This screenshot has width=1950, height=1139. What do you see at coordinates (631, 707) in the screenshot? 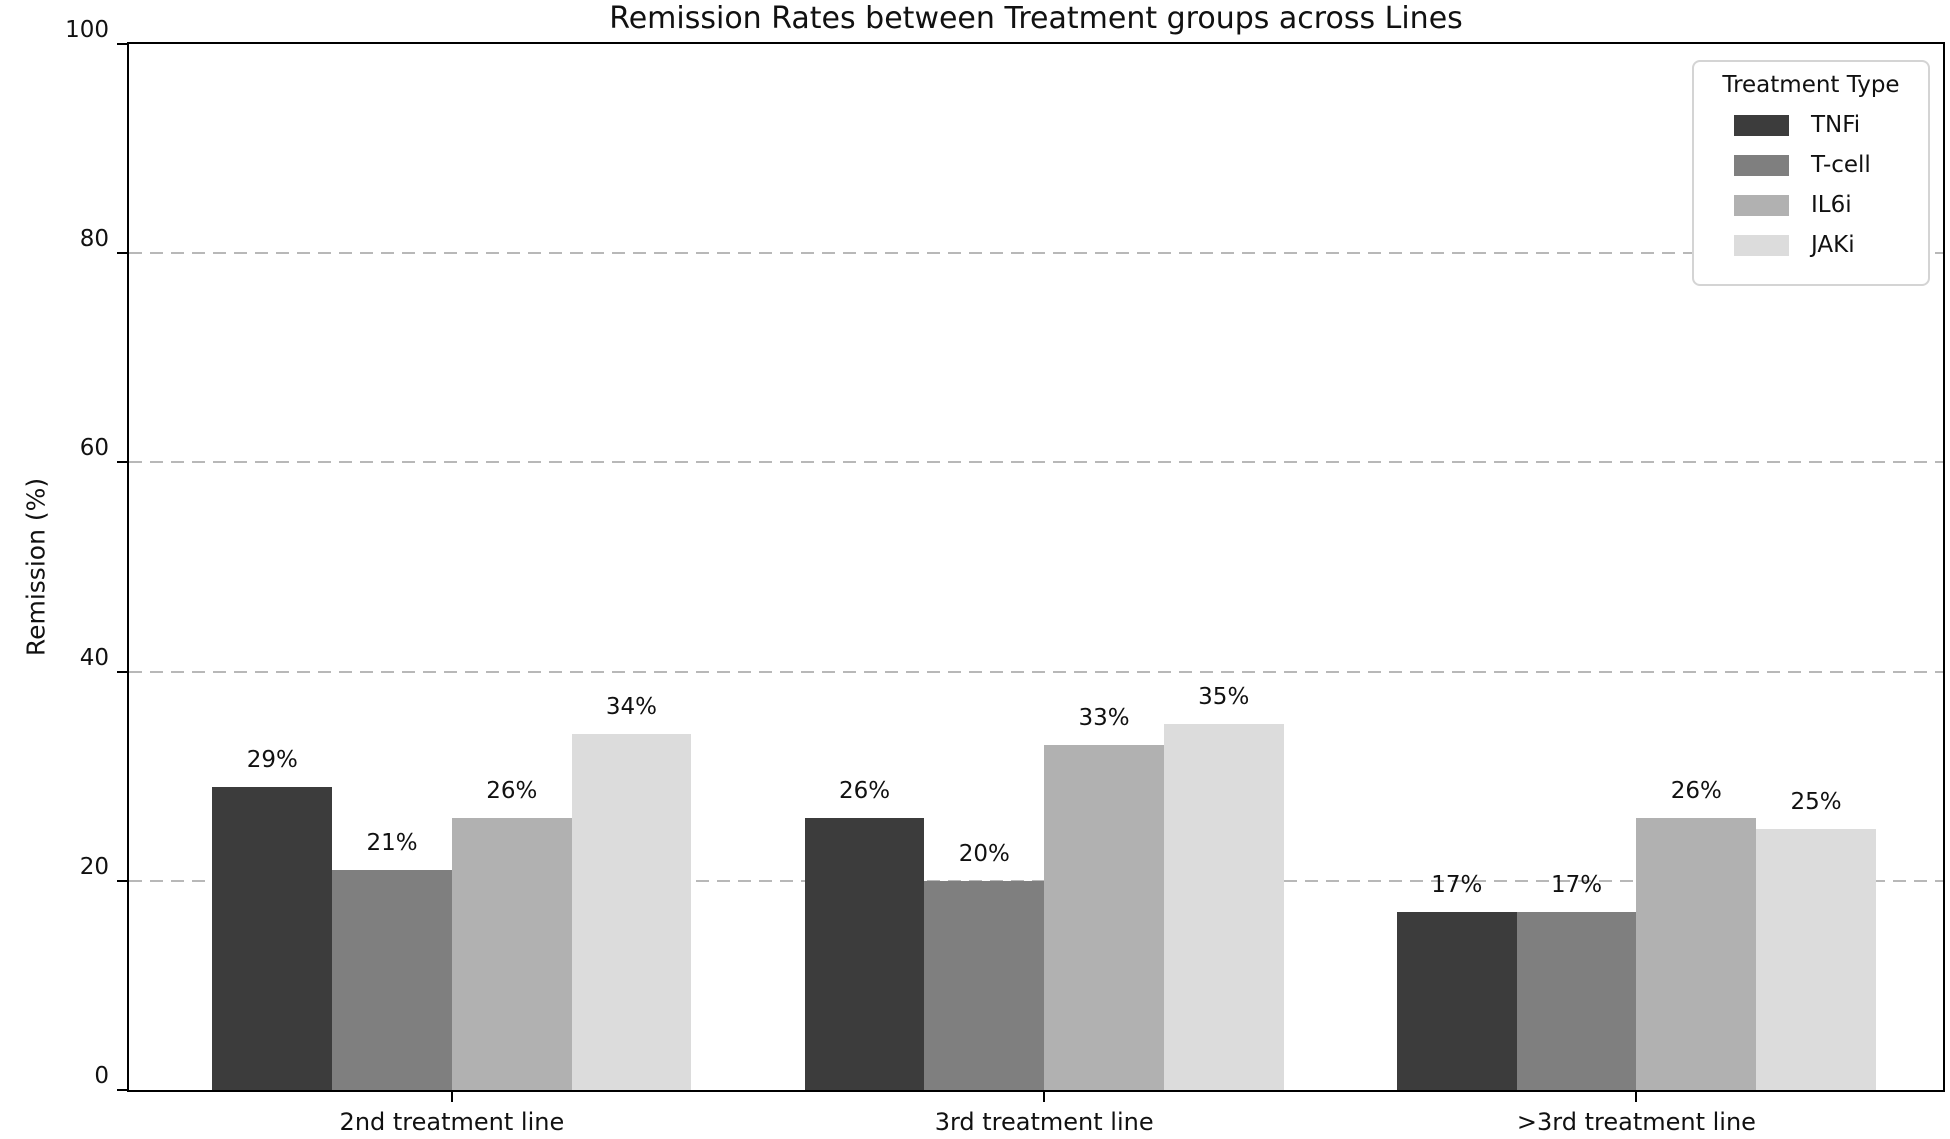
I see `bar-value-label: 34%` at bounding box center [631, 707].